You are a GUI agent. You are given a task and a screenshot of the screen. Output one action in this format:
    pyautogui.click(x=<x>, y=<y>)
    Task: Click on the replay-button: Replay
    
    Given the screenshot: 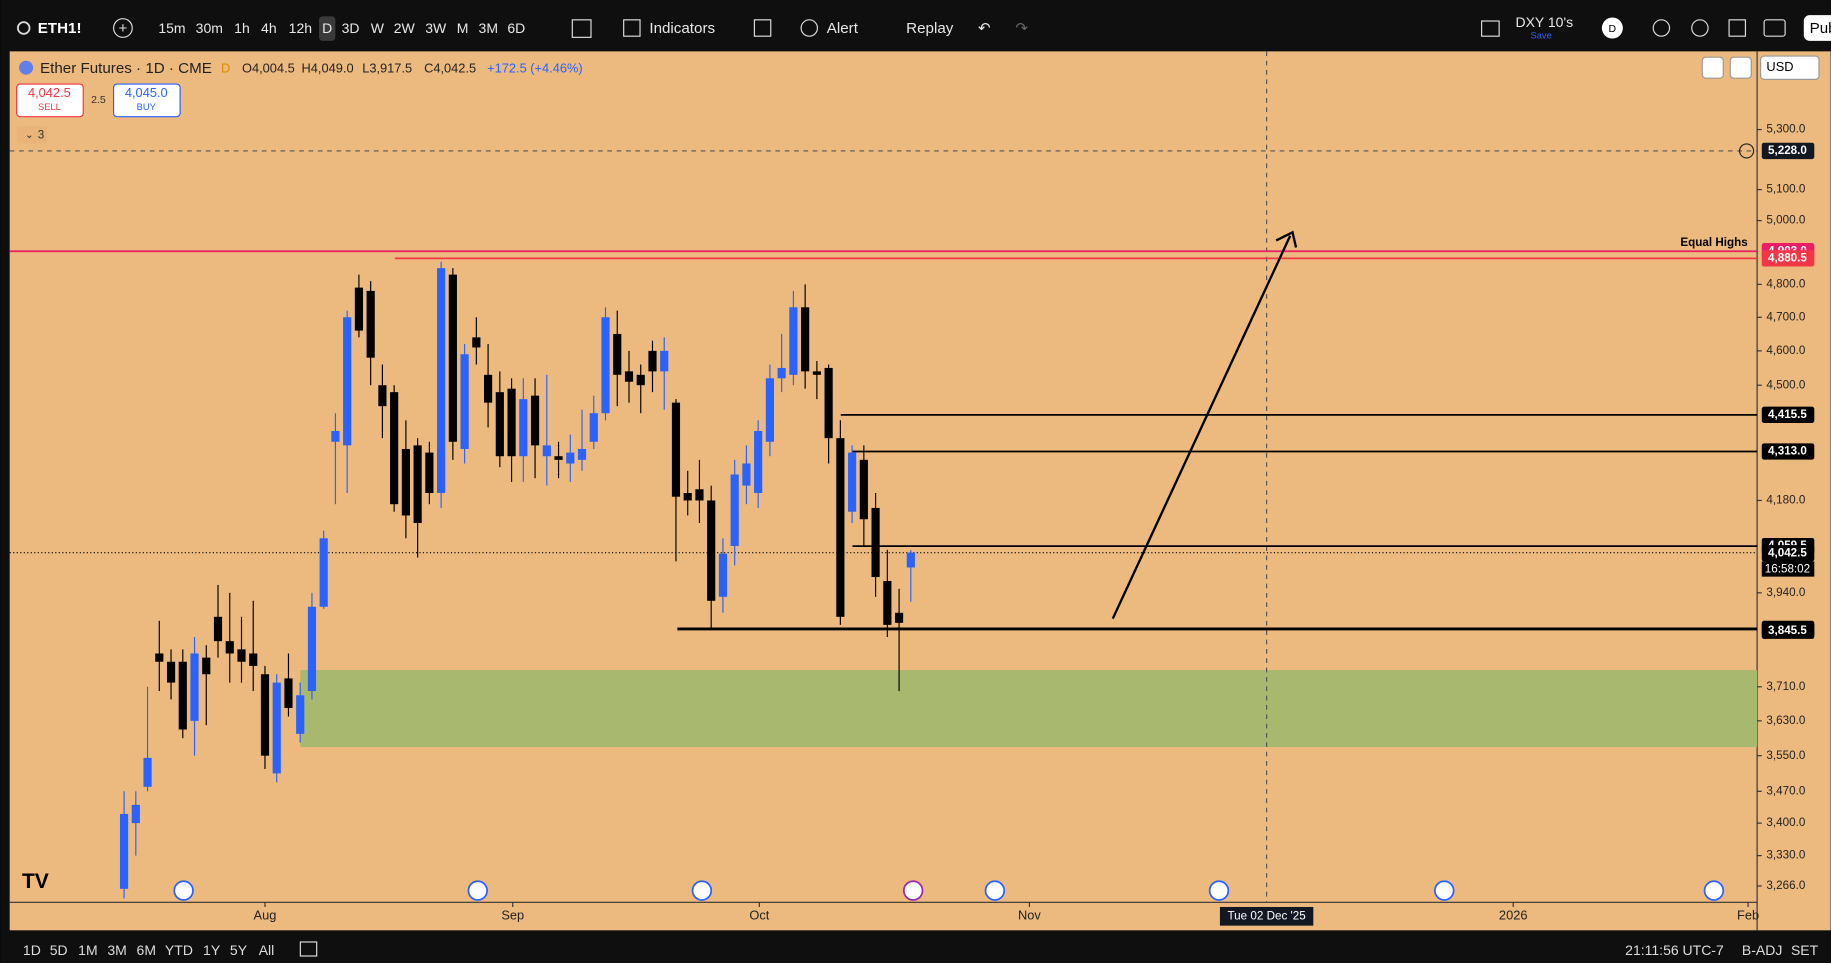 What is the action you would take?
    pyautogui.click(x=930, y=28)
    